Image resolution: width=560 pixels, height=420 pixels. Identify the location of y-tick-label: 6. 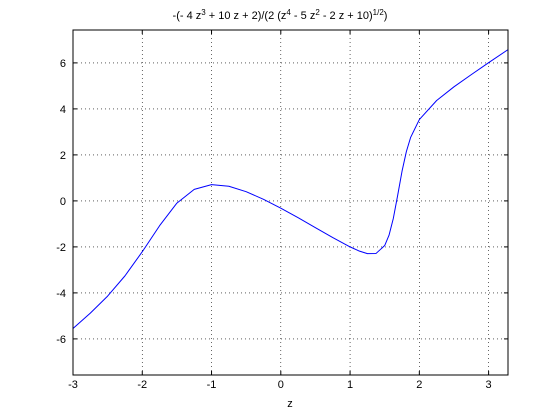
(63, 64).